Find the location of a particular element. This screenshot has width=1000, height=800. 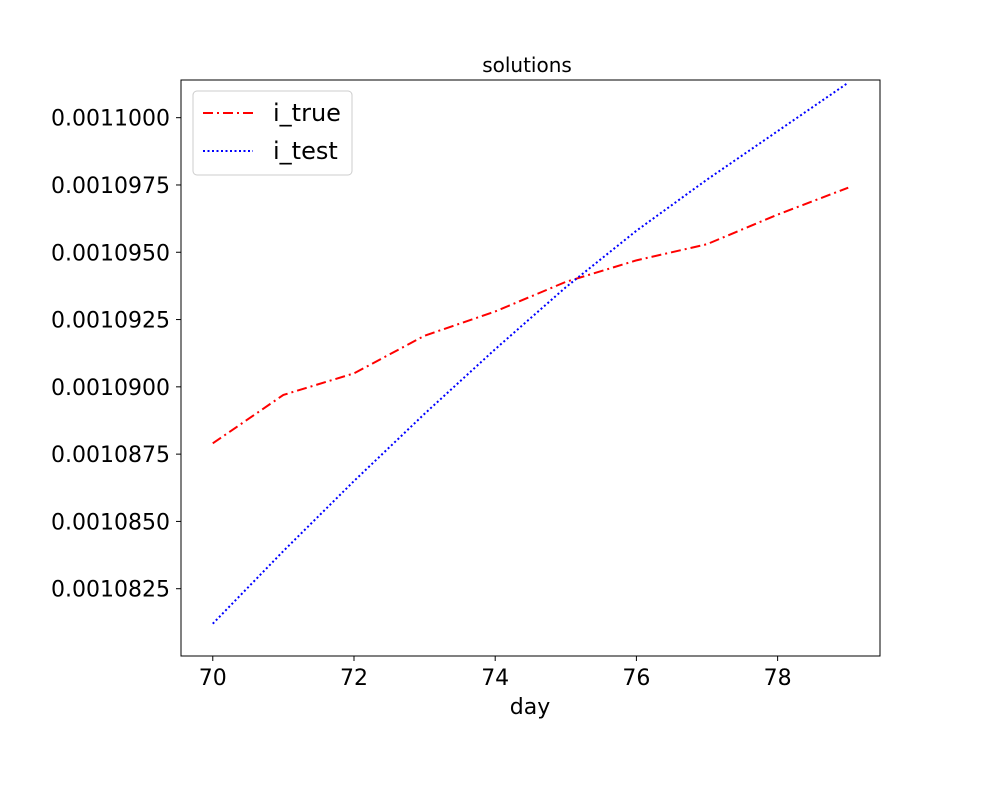

y-tick-label: 0.0010975 is located at coordinates (110, 186).